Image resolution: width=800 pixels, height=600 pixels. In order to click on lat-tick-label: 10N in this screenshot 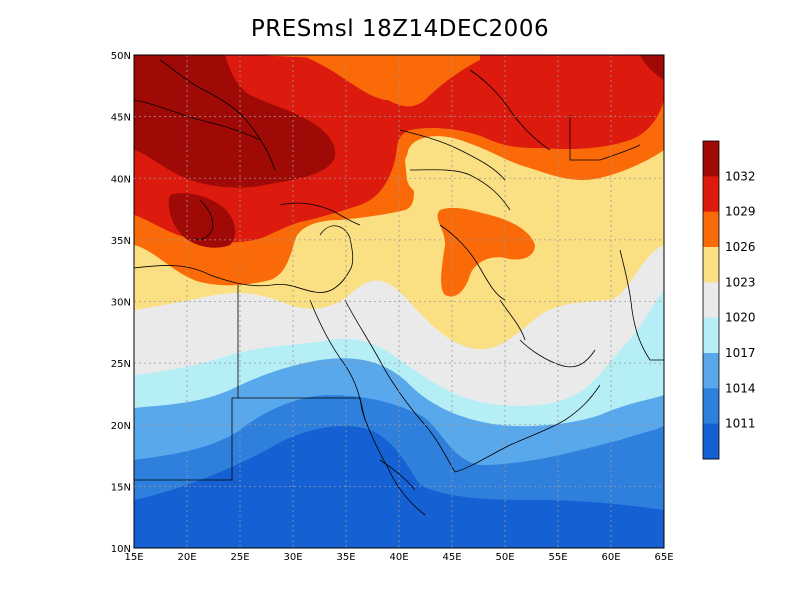, I will do `click(121, 549)`.